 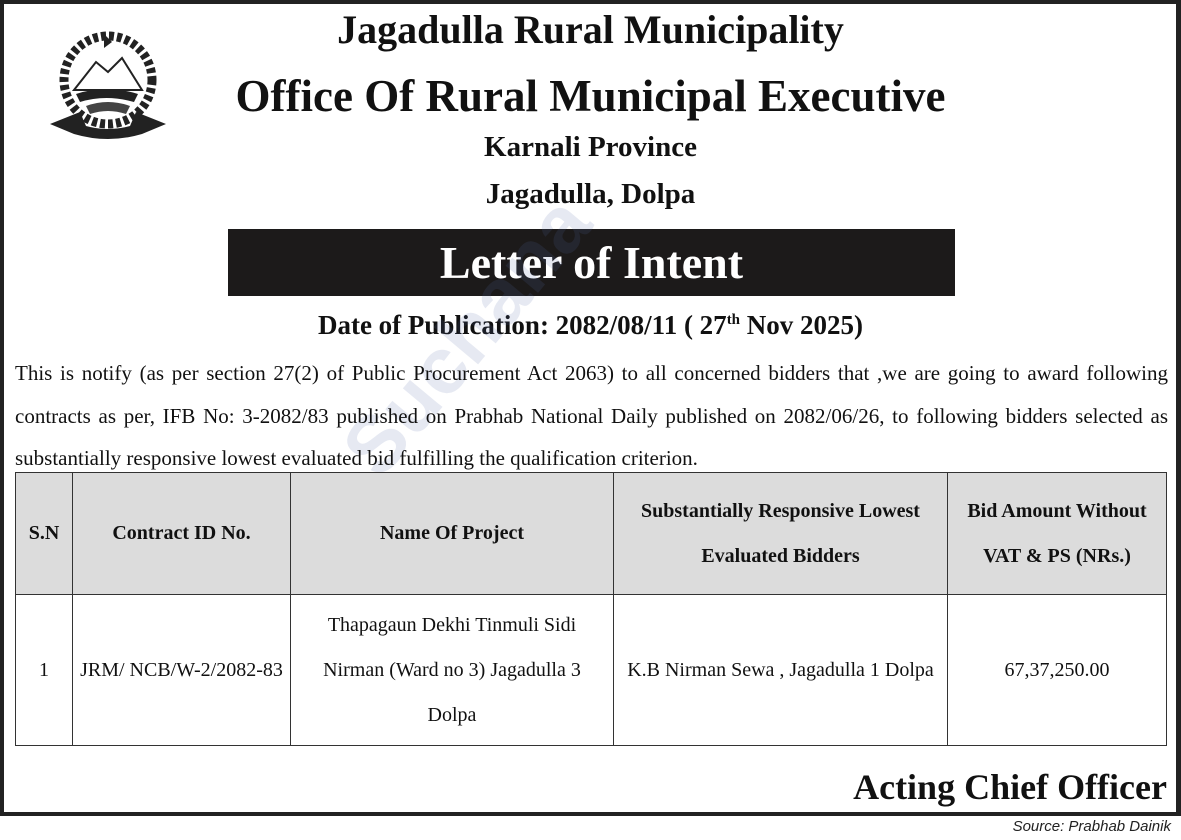 What do you see at coordinates (802, 325) in the screenshot?
I see `date-suffix: Nov 2025)` at bounding box center [802, 325].